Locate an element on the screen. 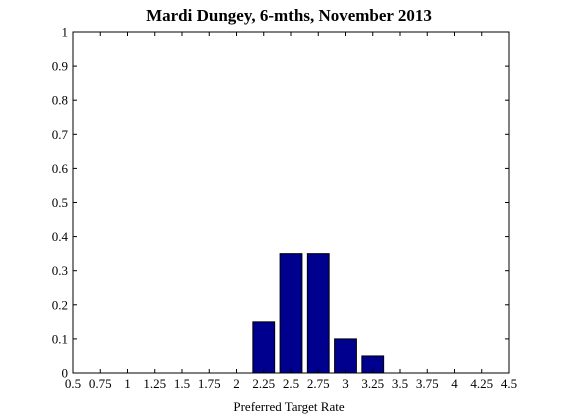 Image resolution: width=561 pixels, height=420 pixels. bar-2.5 is located at coordinates (291, 313).